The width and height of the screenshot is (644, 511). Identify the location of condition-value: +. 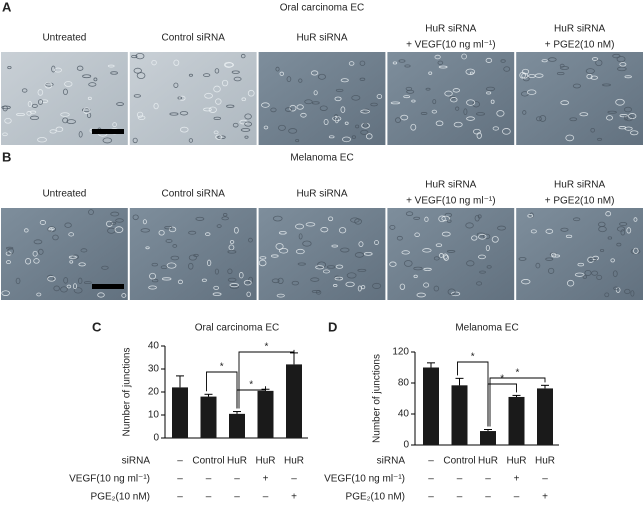
(545, 497).